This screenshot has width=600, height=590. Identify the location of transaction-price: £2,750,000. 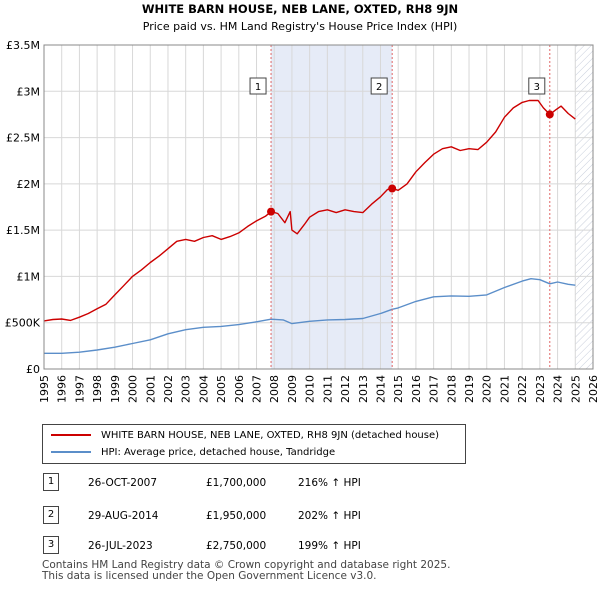
(236, 546).